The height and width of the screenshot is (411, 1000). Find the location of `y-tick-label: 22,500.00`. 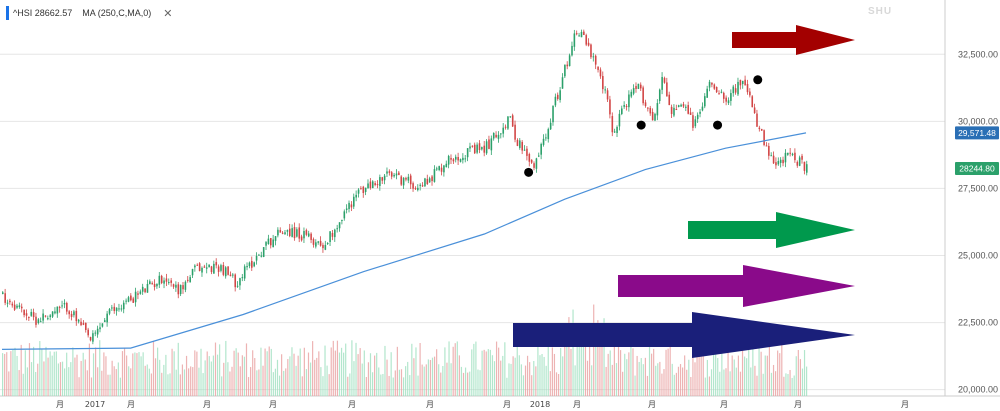

y-tick-label: 22,500.00 is located at coordinates (978, 323).